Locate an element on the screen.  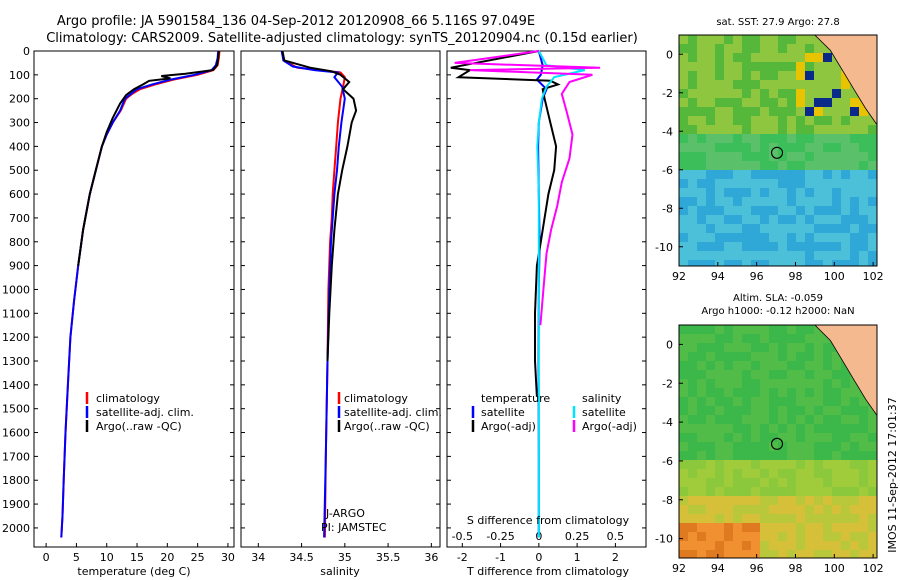
y-tick-label: -4 is located at coordinates (667, 131).